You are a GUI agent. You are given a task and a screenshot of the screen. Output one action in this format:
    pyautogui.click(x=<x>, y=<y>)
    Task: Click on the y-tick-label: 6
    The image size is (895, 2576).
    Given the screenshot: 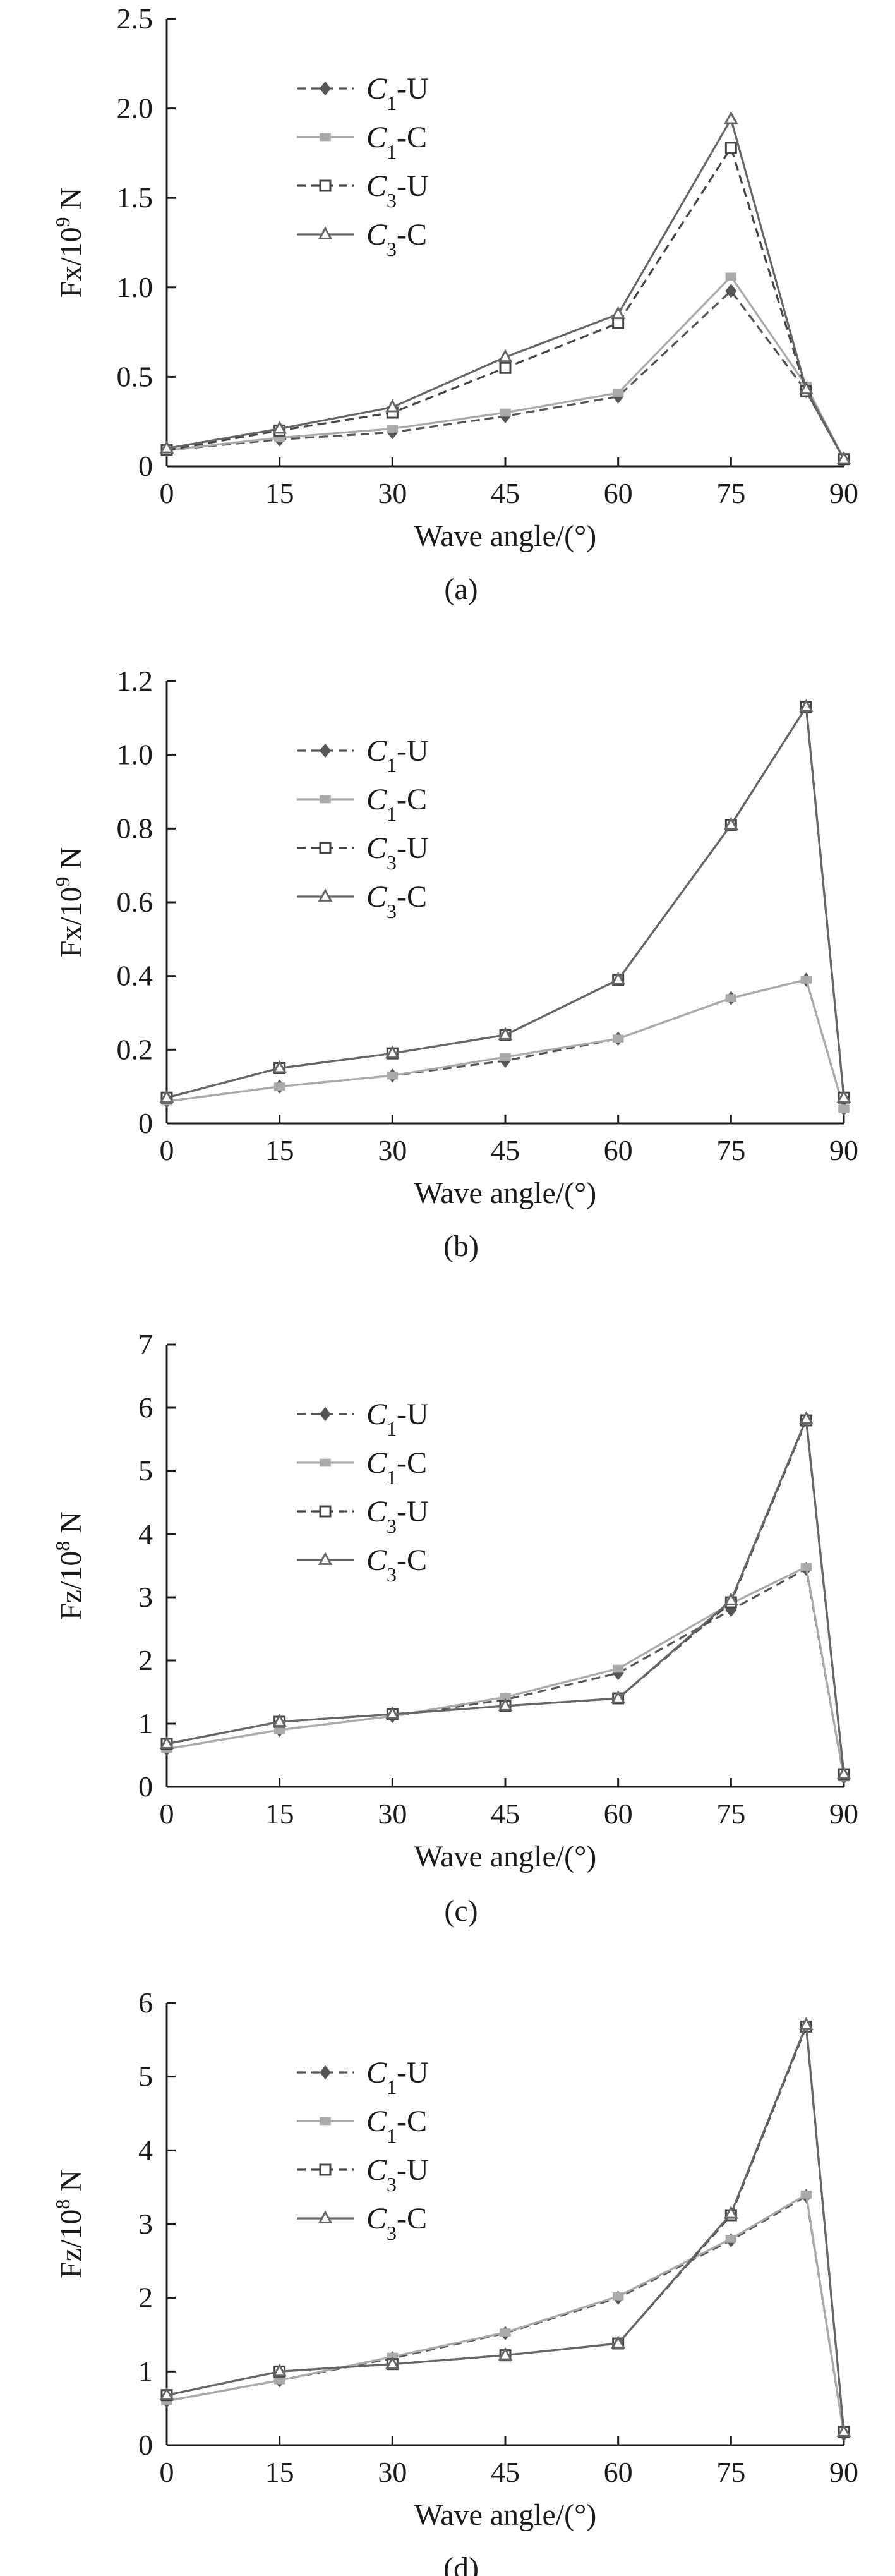 What is the action you would take?
    pyautogui.click(x=145, y=1407)
    